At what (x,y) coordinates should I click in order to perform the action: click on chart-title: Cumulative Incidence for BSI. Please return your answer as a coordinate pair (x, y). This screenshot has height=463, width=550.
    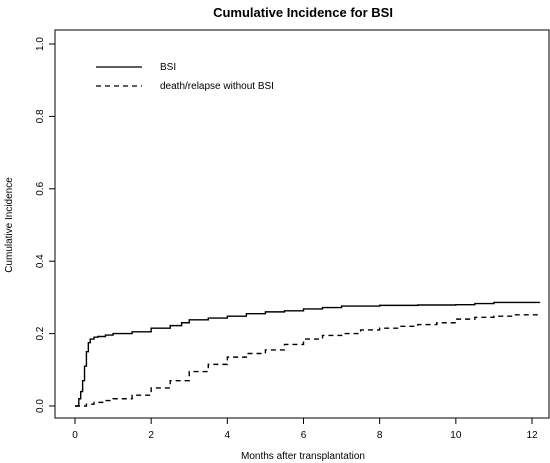
    Looking at the image, I should click on (303, 12).